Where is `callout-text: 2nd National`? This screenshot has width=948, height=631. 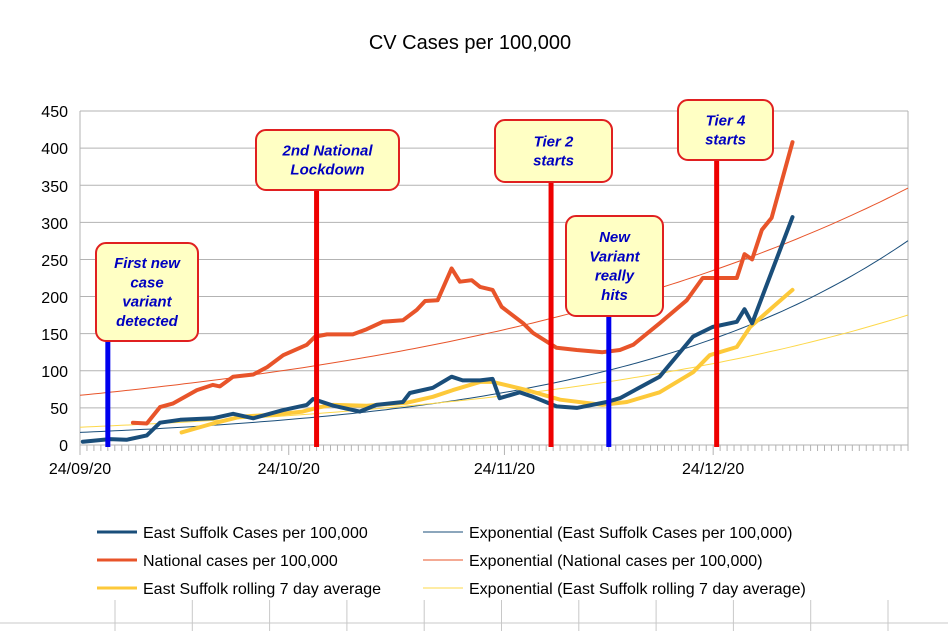
callout-text: 2nd National is located at coordinates (327, 150).